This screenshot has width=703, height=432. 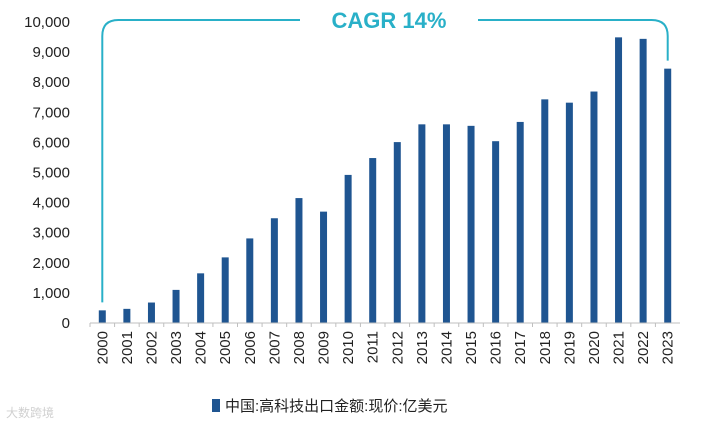 What do you see at coordinates (176, 306) in the screenshot?
I see `bar-2003` at bounding box center [176, 306].